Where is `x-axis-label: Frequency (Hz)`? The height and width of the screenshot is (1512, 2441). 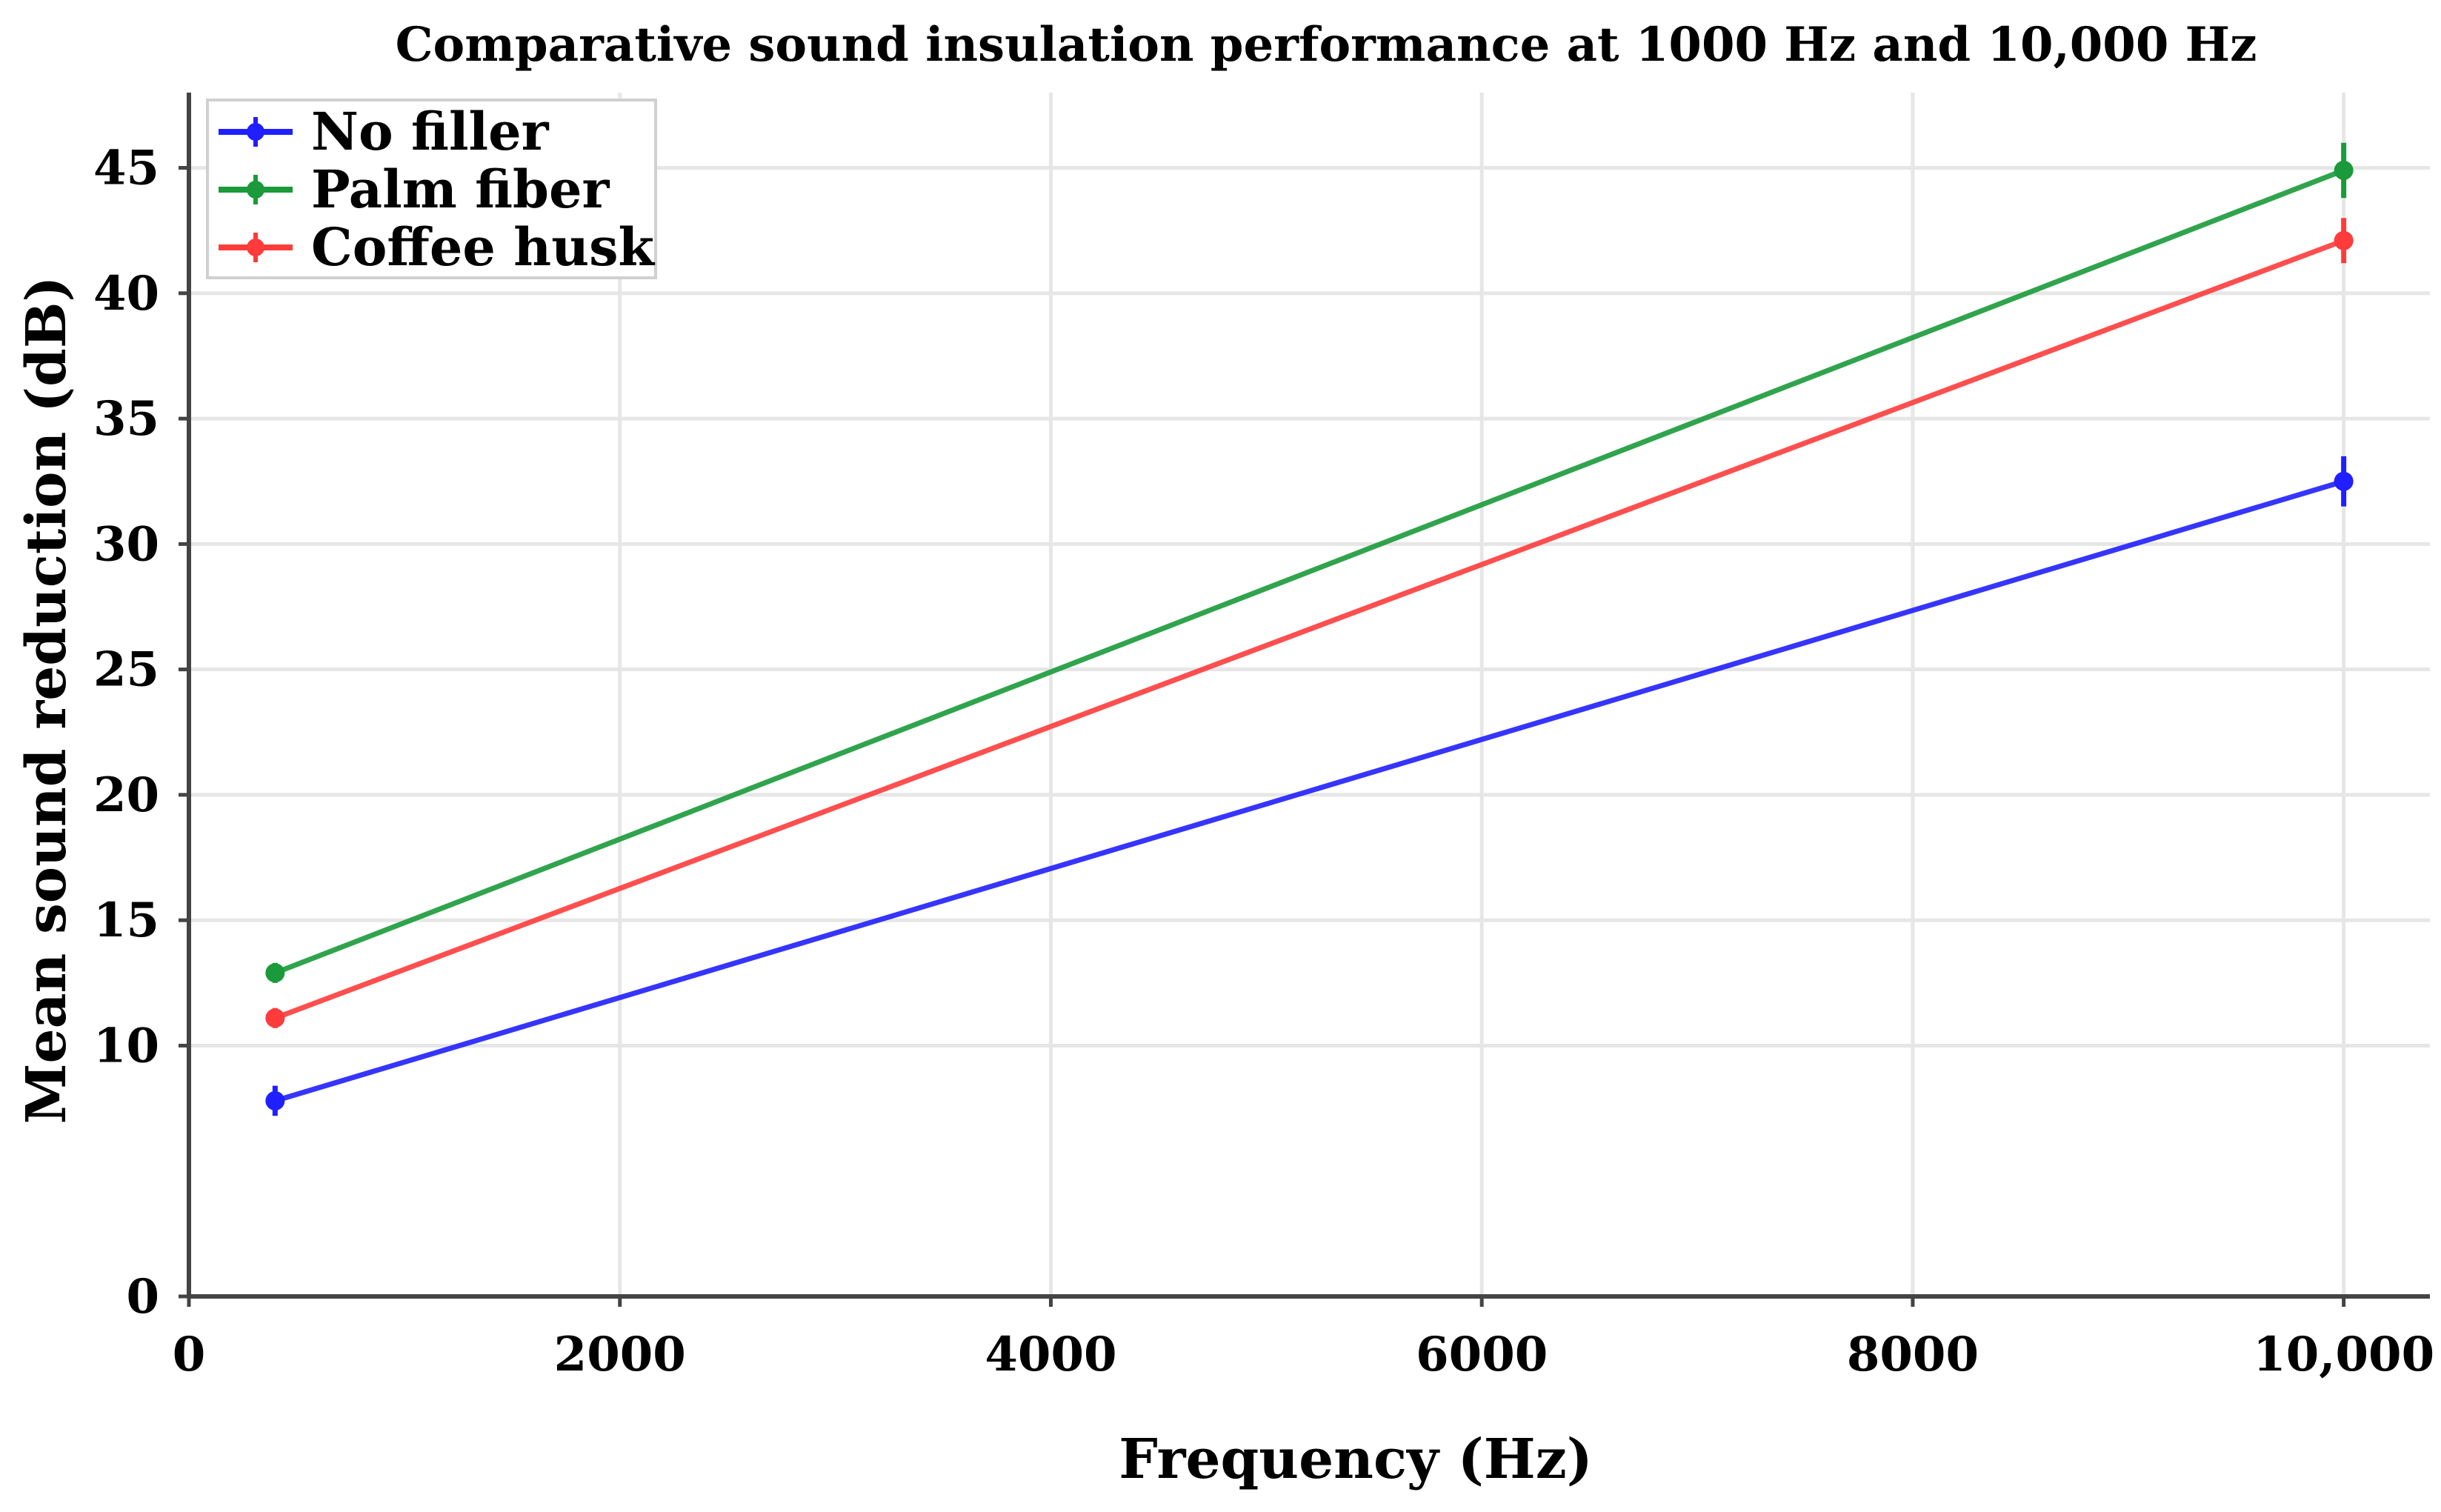 x-axis-label: Frequency (Hz) is located at coordinates (1356, 1460).